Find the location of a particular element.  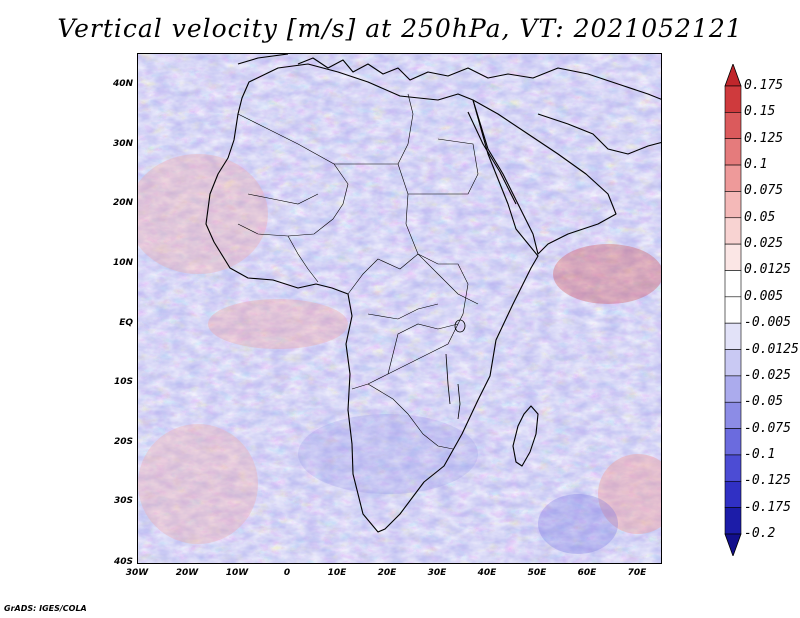

lakes is located at coordinates (455, 369).